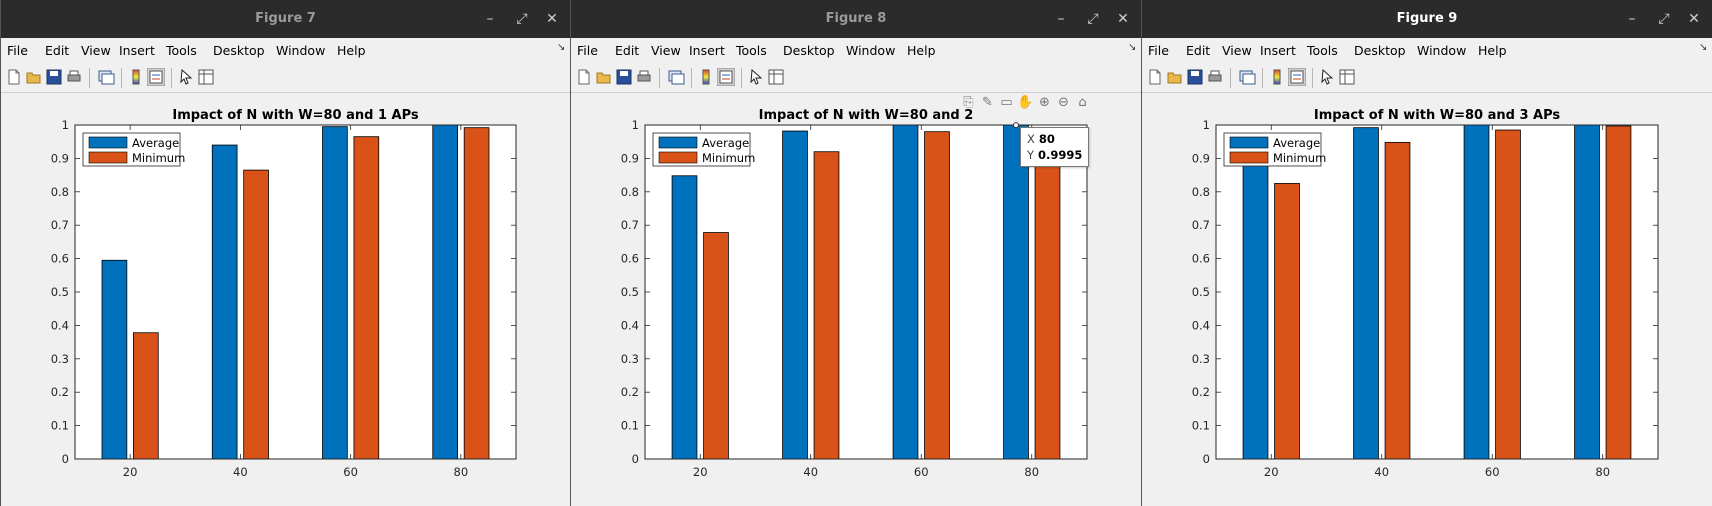 The image size is (1712, 506). I want to click on data-tip-icon: ▭, so click(1006, 102).